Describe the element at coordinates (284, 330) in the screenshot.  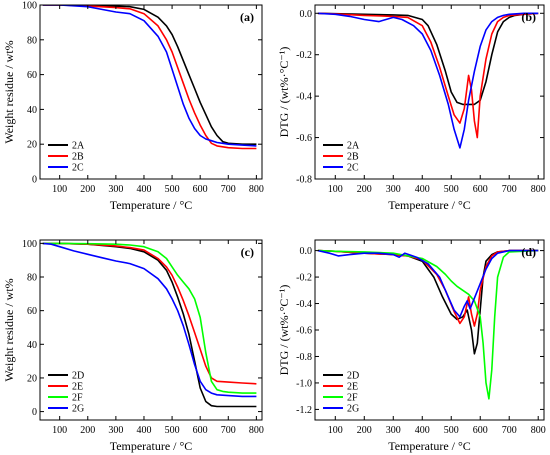
I see `y-axis-label: DTG / (wt%·°C⁻¹)` at that location.